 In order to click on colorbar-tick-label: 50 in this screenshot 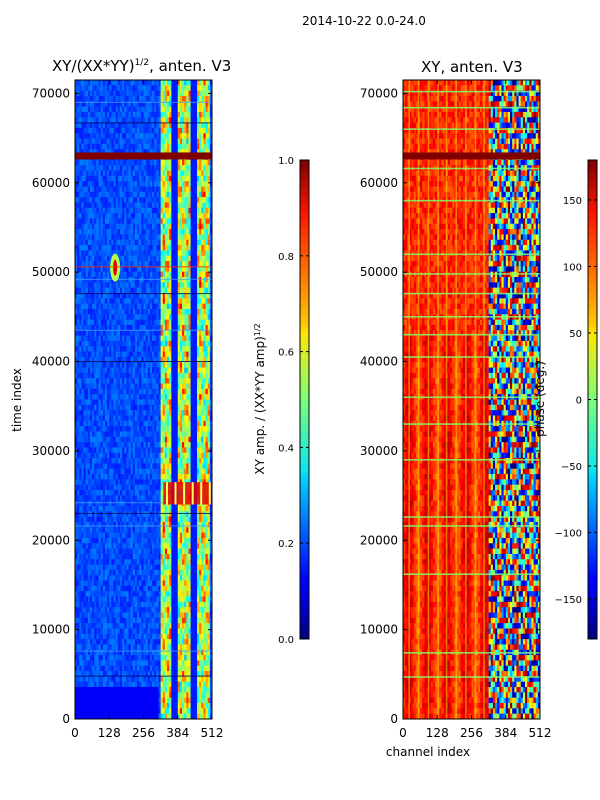, I will do `click(575, 334)`.